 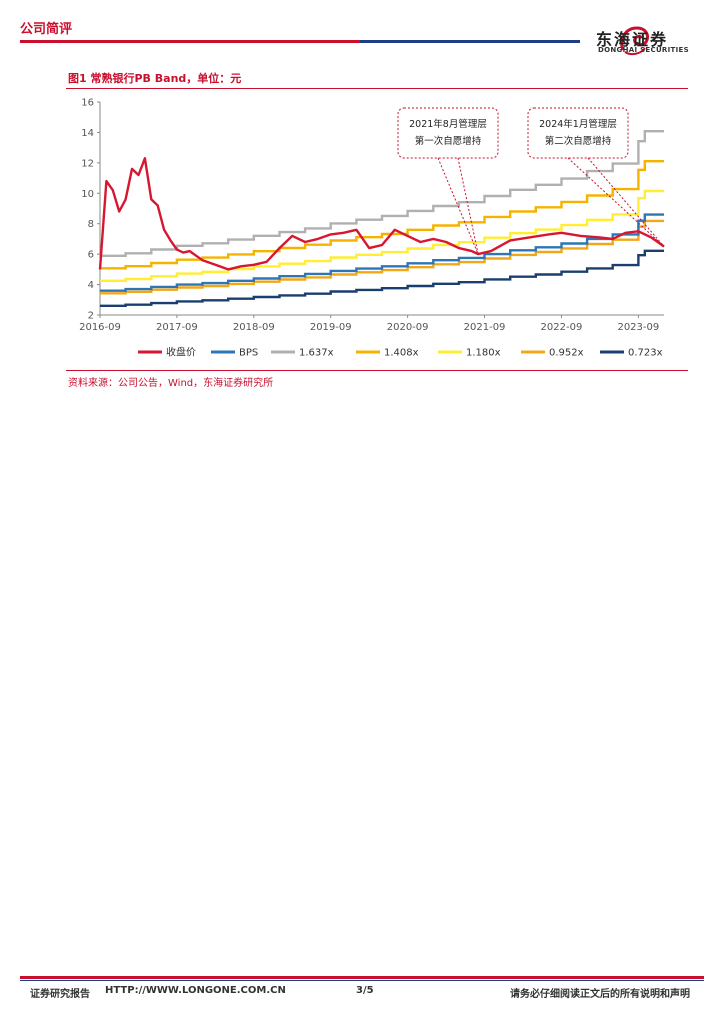 I want to click on footer-url: HTTP://WWW.LONGONE.COM.CN, so click(x=195, y=990).